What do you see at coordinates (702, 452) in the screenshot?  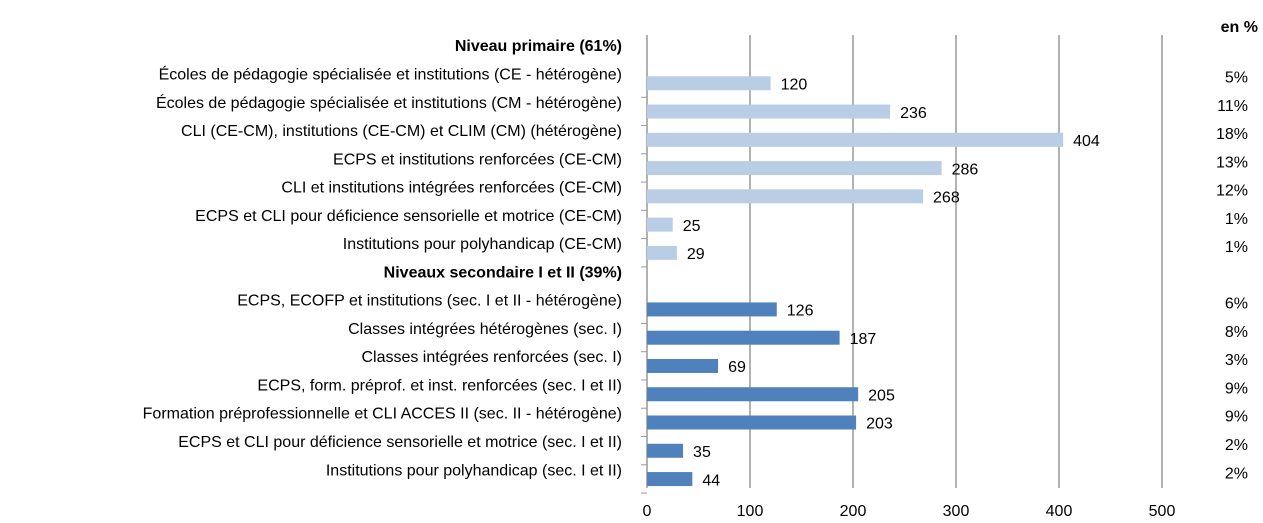 I see `value-label: 35` at bounding box center [702, 452].